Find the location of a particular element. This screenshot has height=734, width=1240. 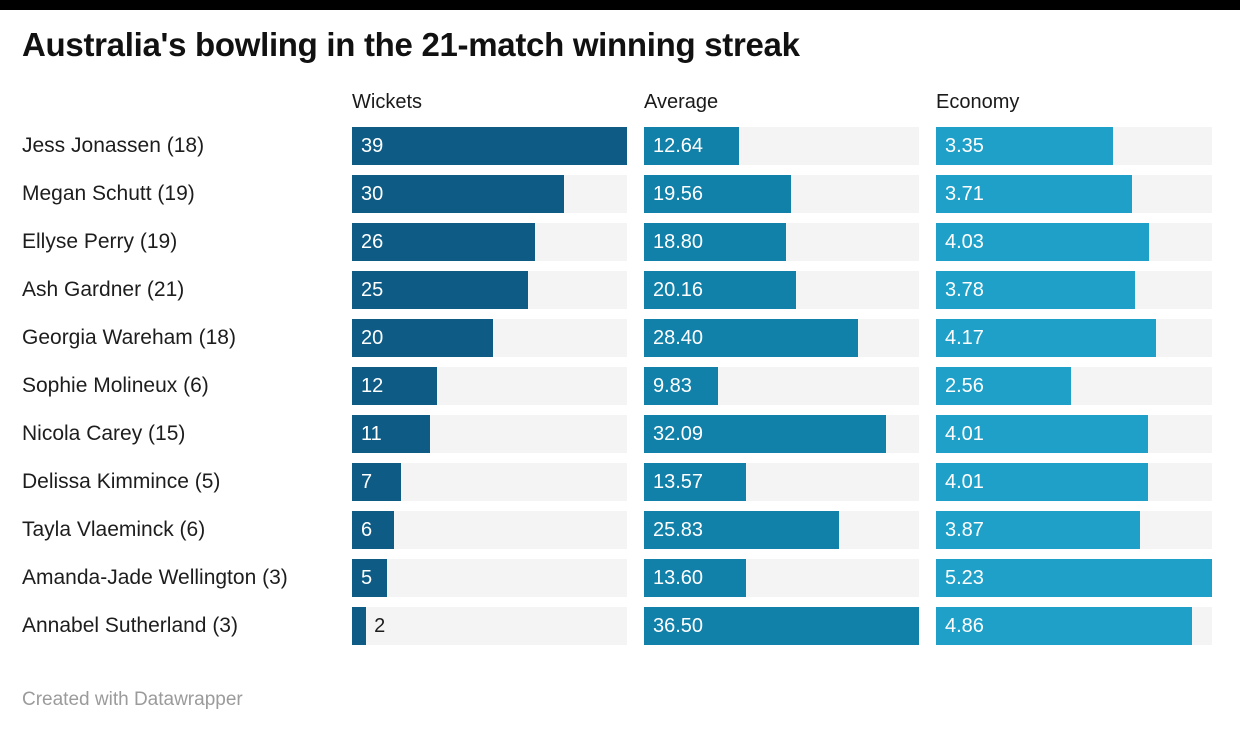

chart-row: Annabel Sutherland (3) 2 36.50 4.86 is located at coordinates (620, 626).